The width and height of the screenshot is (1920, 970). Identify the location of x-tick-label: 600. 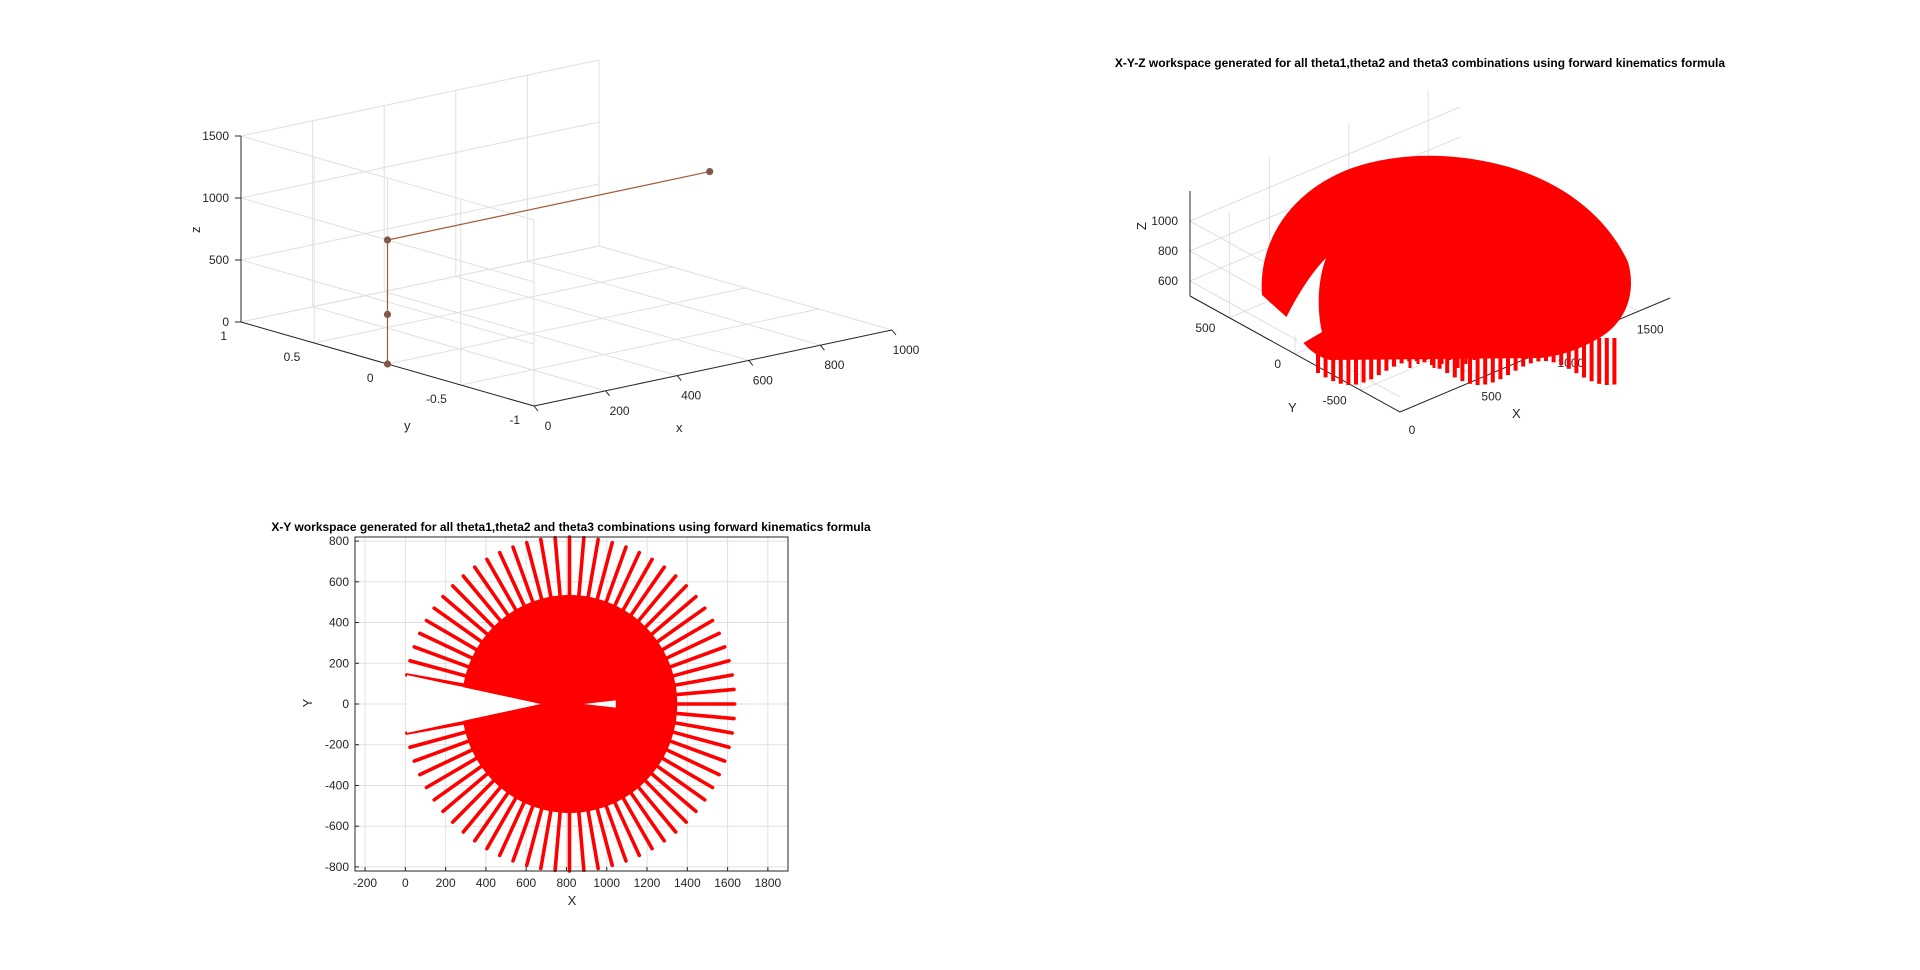
(763, 380).